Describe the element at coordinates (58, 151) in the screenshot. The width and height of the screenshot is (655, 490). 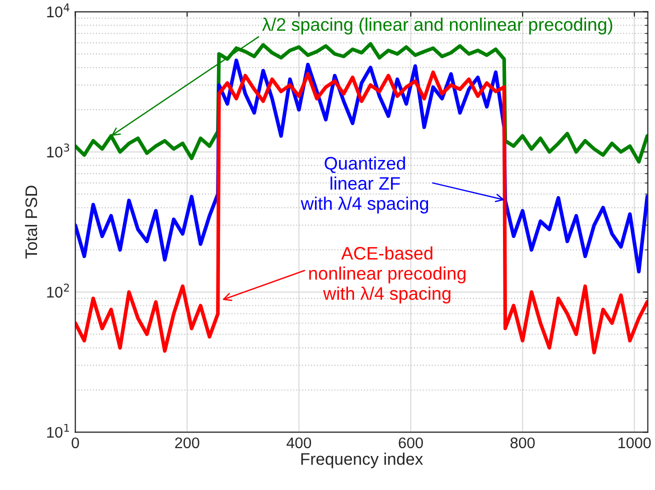
I see `y-tick-label: 10$^{3}$` at that location.